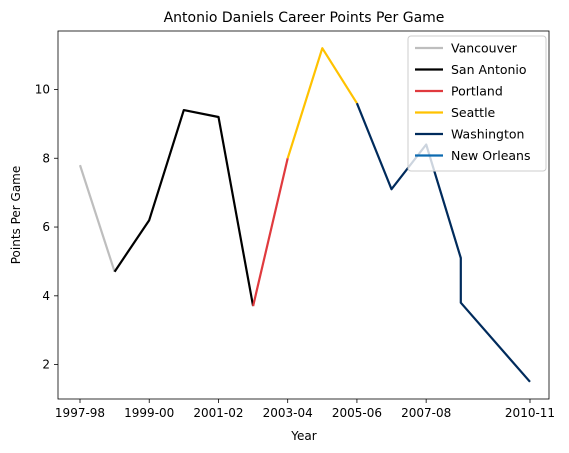 The image size is (569, 453). Describe the element at coordinates (487, 134) in the screenshot. I see `legend-label-4: Washington` at that location.